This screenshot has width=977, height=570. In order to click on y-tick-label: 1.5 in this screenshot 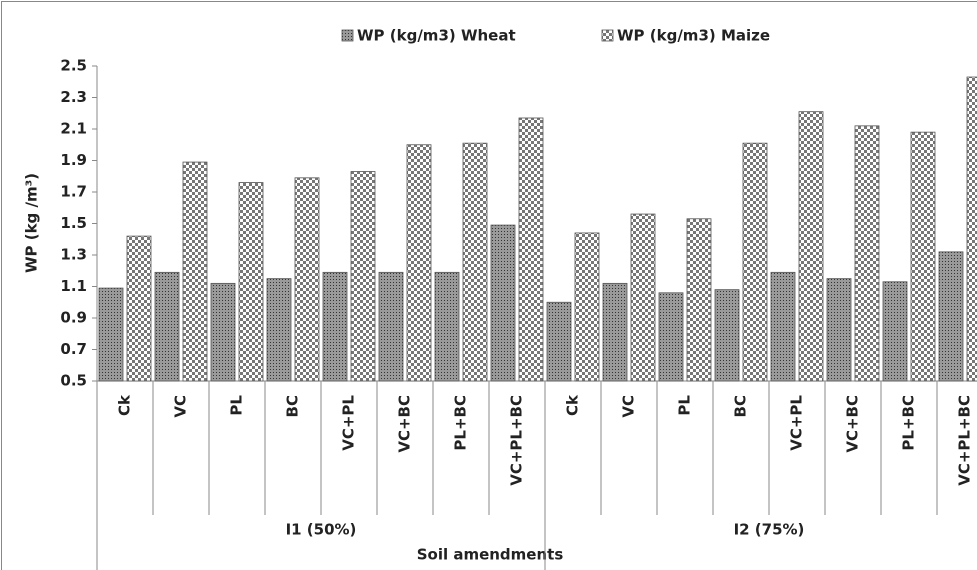, I will do `click(73, 223)`.